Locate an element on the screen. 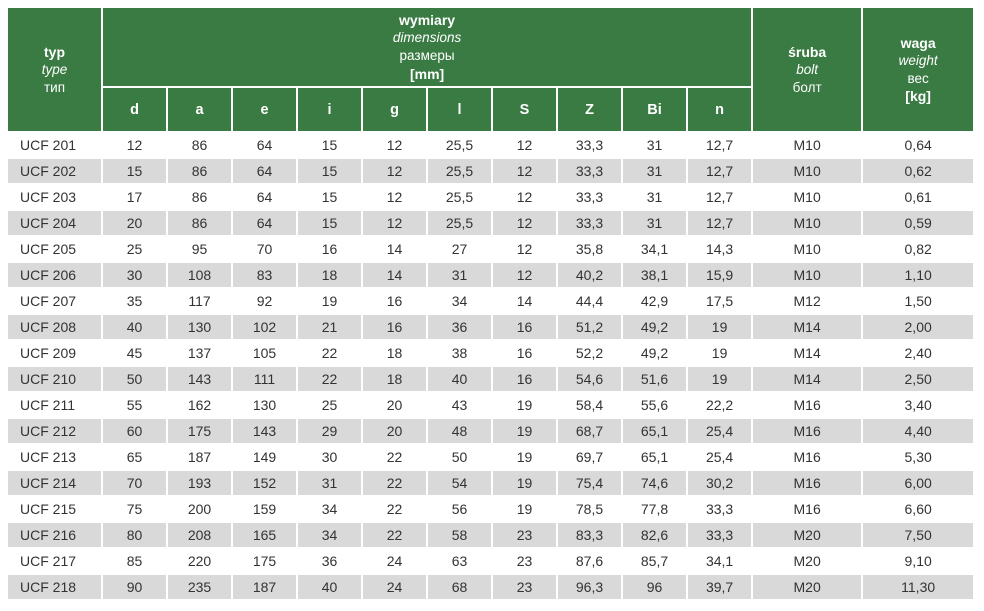 The image size is (984, 611). header-sub-row: d a e i g l S Z Bi n is located at coordinates (490, 109).